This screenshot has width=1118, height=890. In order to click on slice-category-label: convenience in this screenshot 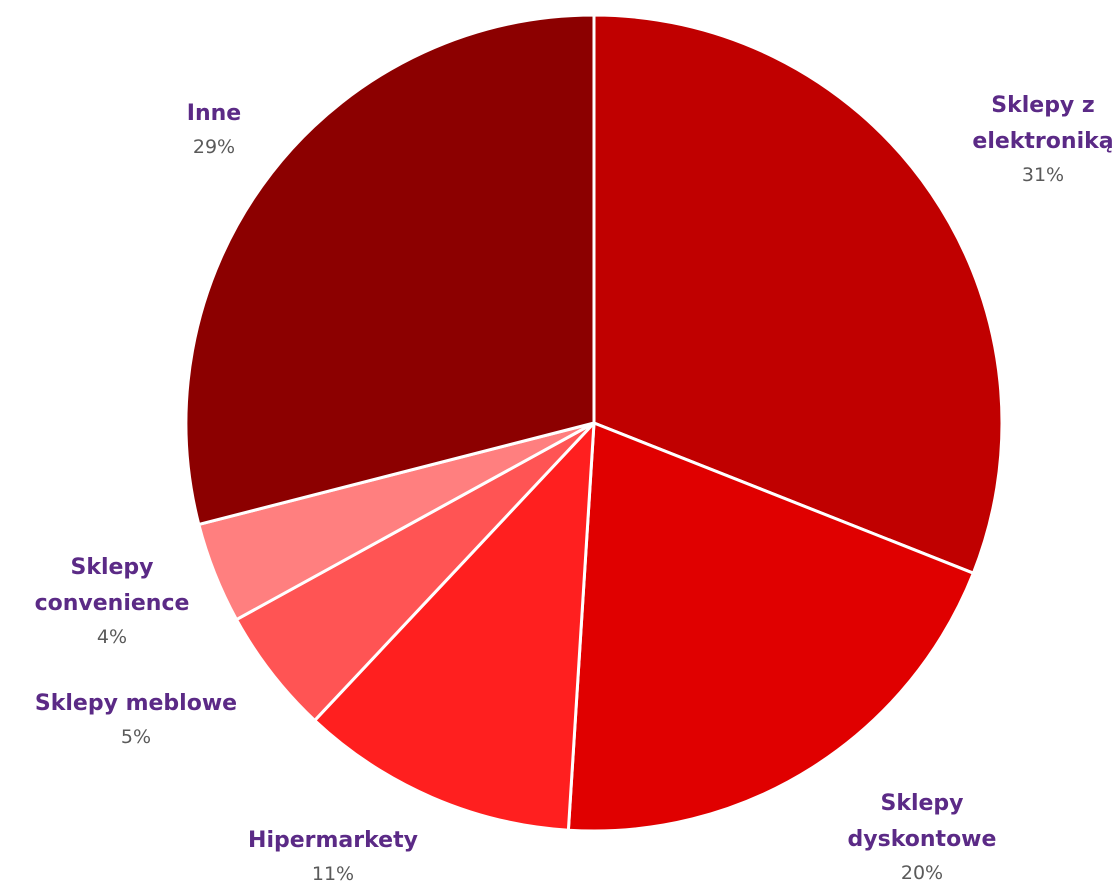, I will do `click(112, 603)`.